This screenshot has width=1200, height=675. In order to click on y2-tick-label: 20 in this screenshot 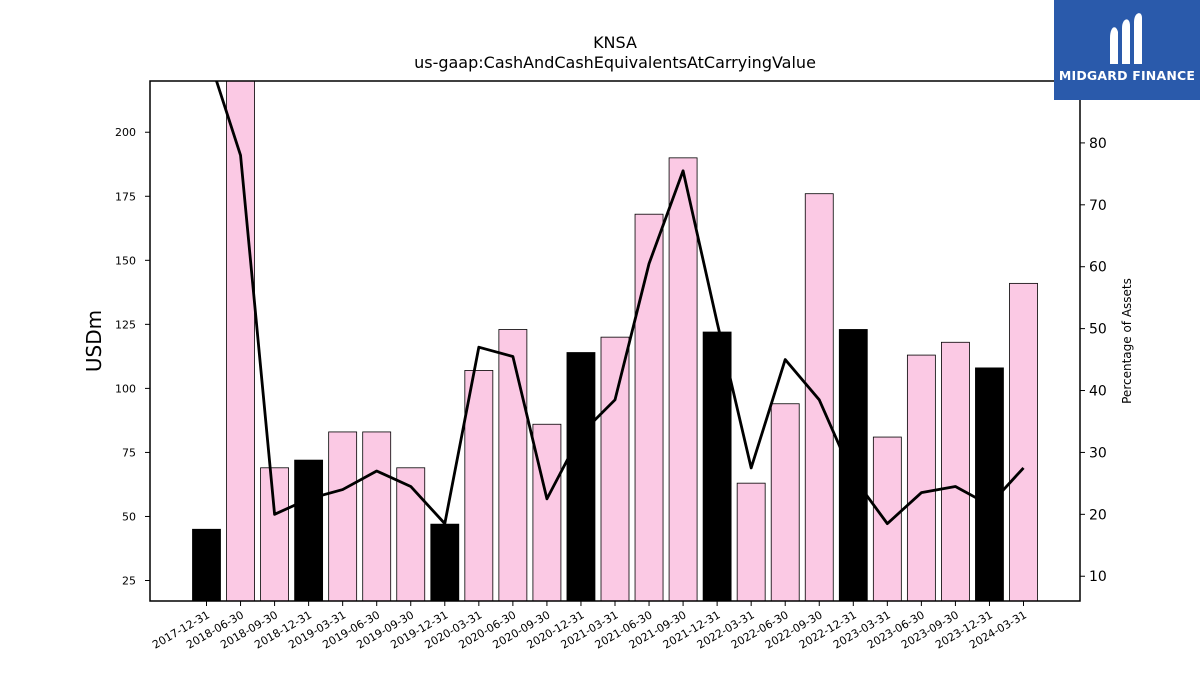, I will do `click(1098, 515)`.